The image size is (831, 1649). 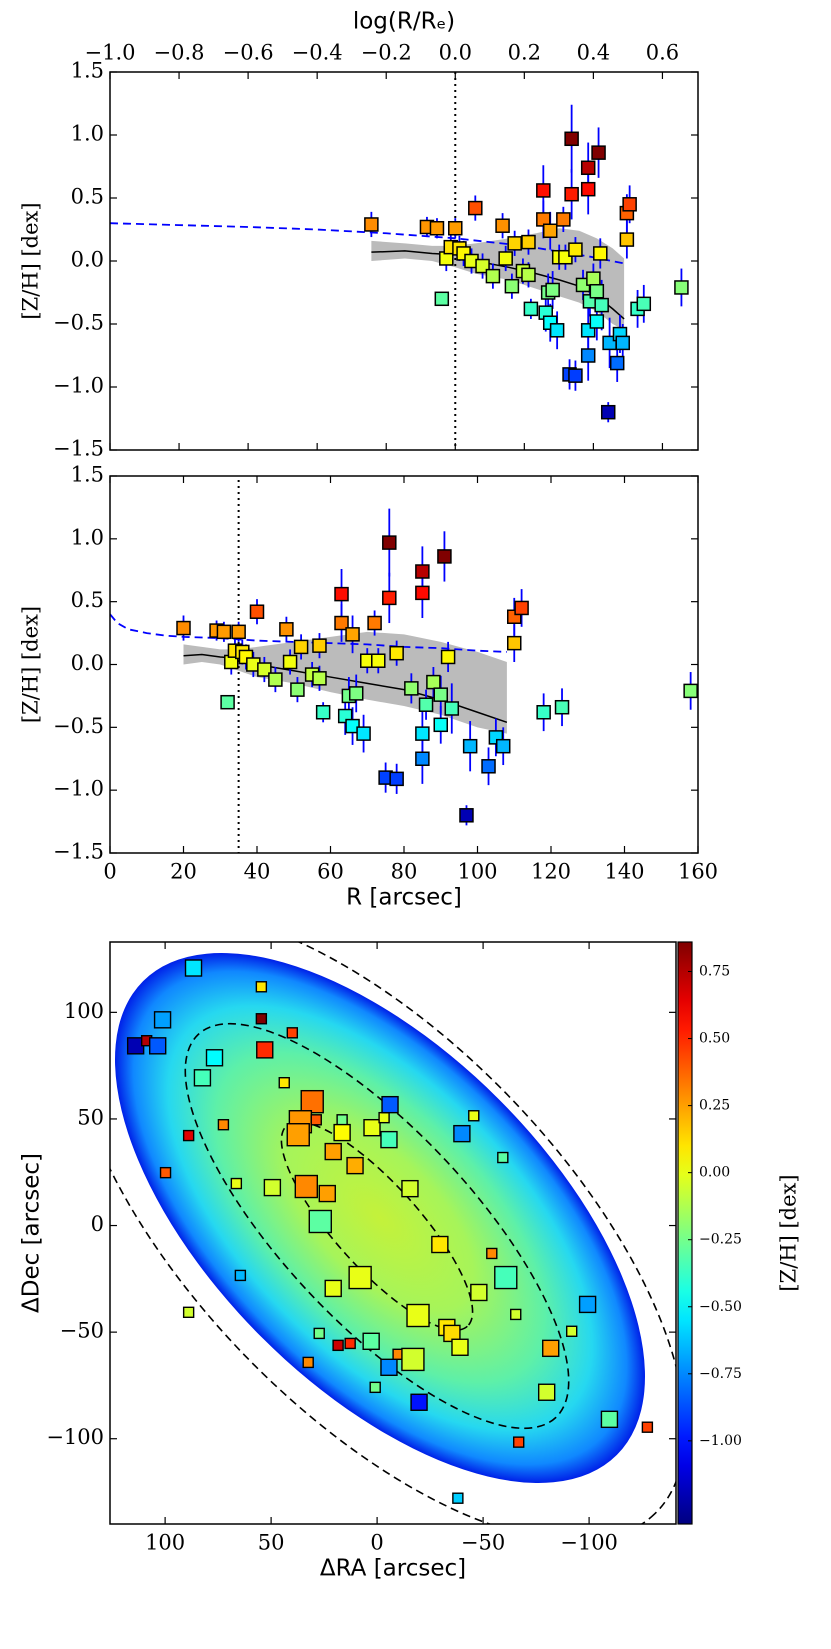 What do you see at coordinates (593, 53) in the screenshot?
I see `x-tick-label: 0.4` at bounding box center [593, 53].